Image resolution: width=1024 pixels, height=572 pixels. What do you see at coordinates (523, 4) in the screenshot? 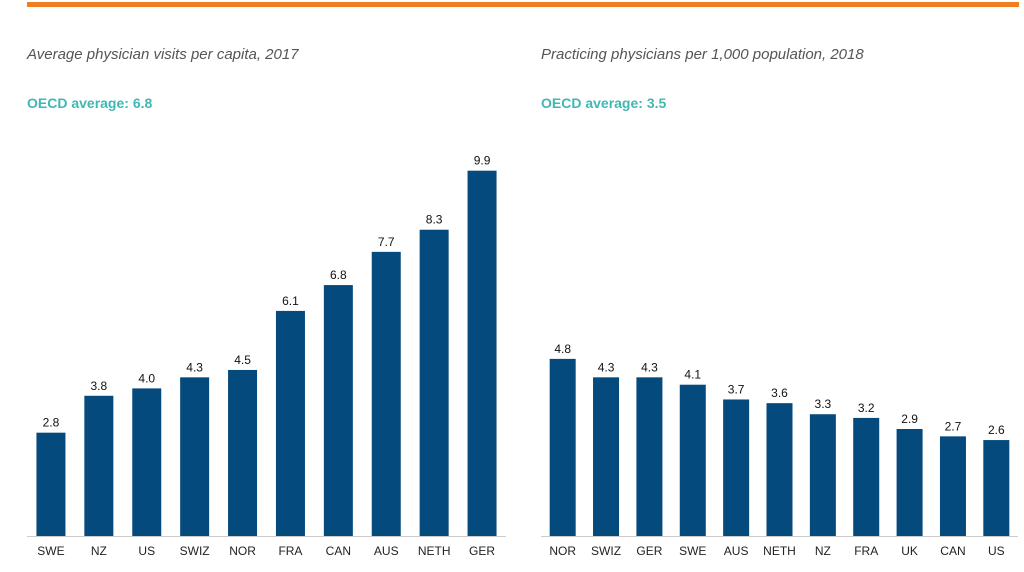
I see `top-accent-rule` at bounding box center [523, 4].